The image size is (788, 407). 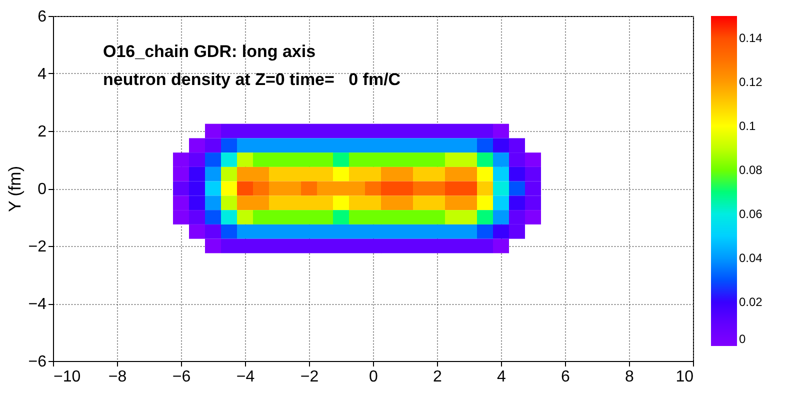 What do you see at coordinates (181, 377) in the screenshot?
I see `x-tick-label: −6` at bounding box center [181, 377].